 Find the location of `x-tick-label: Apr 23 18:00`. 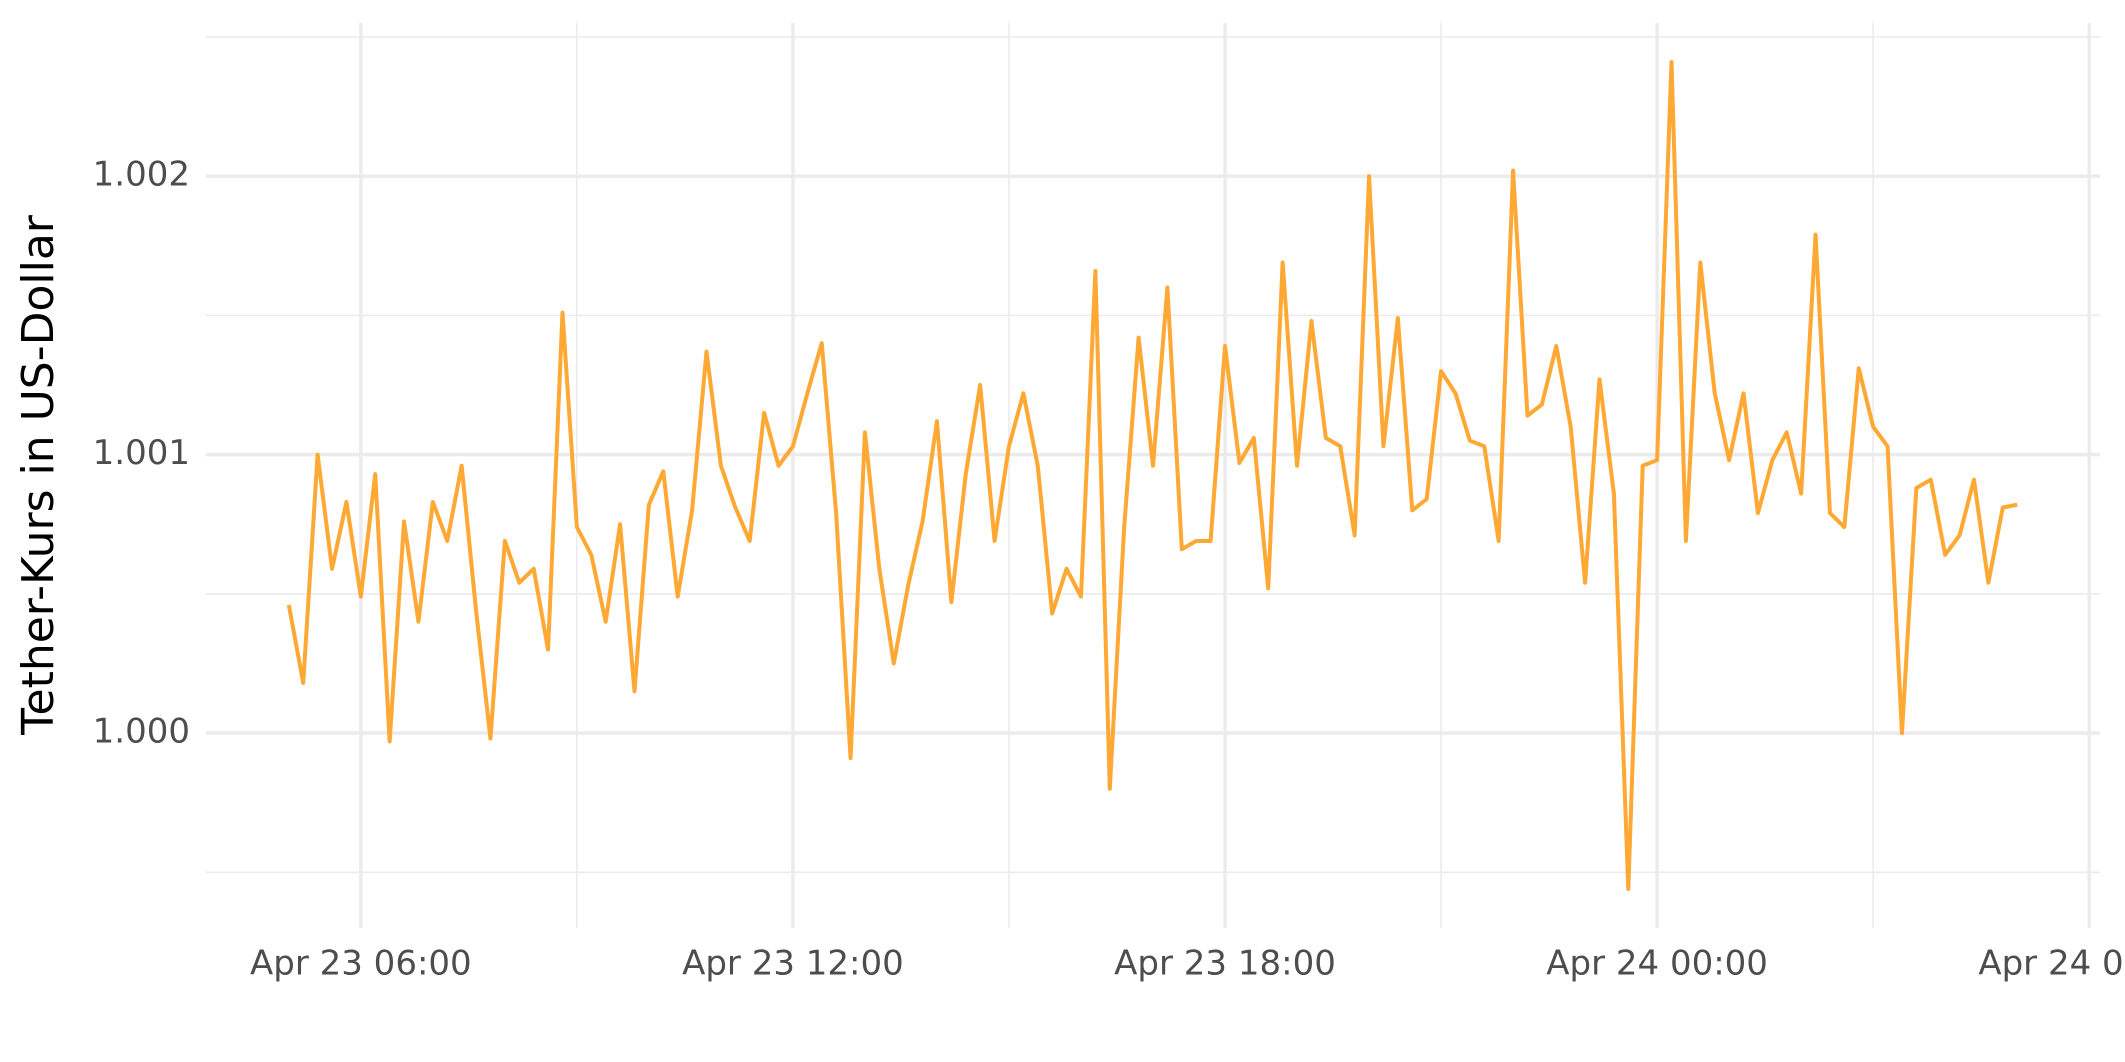

x-tick-label: Apr 23 18:00 is located at coordinates (1225, 964).